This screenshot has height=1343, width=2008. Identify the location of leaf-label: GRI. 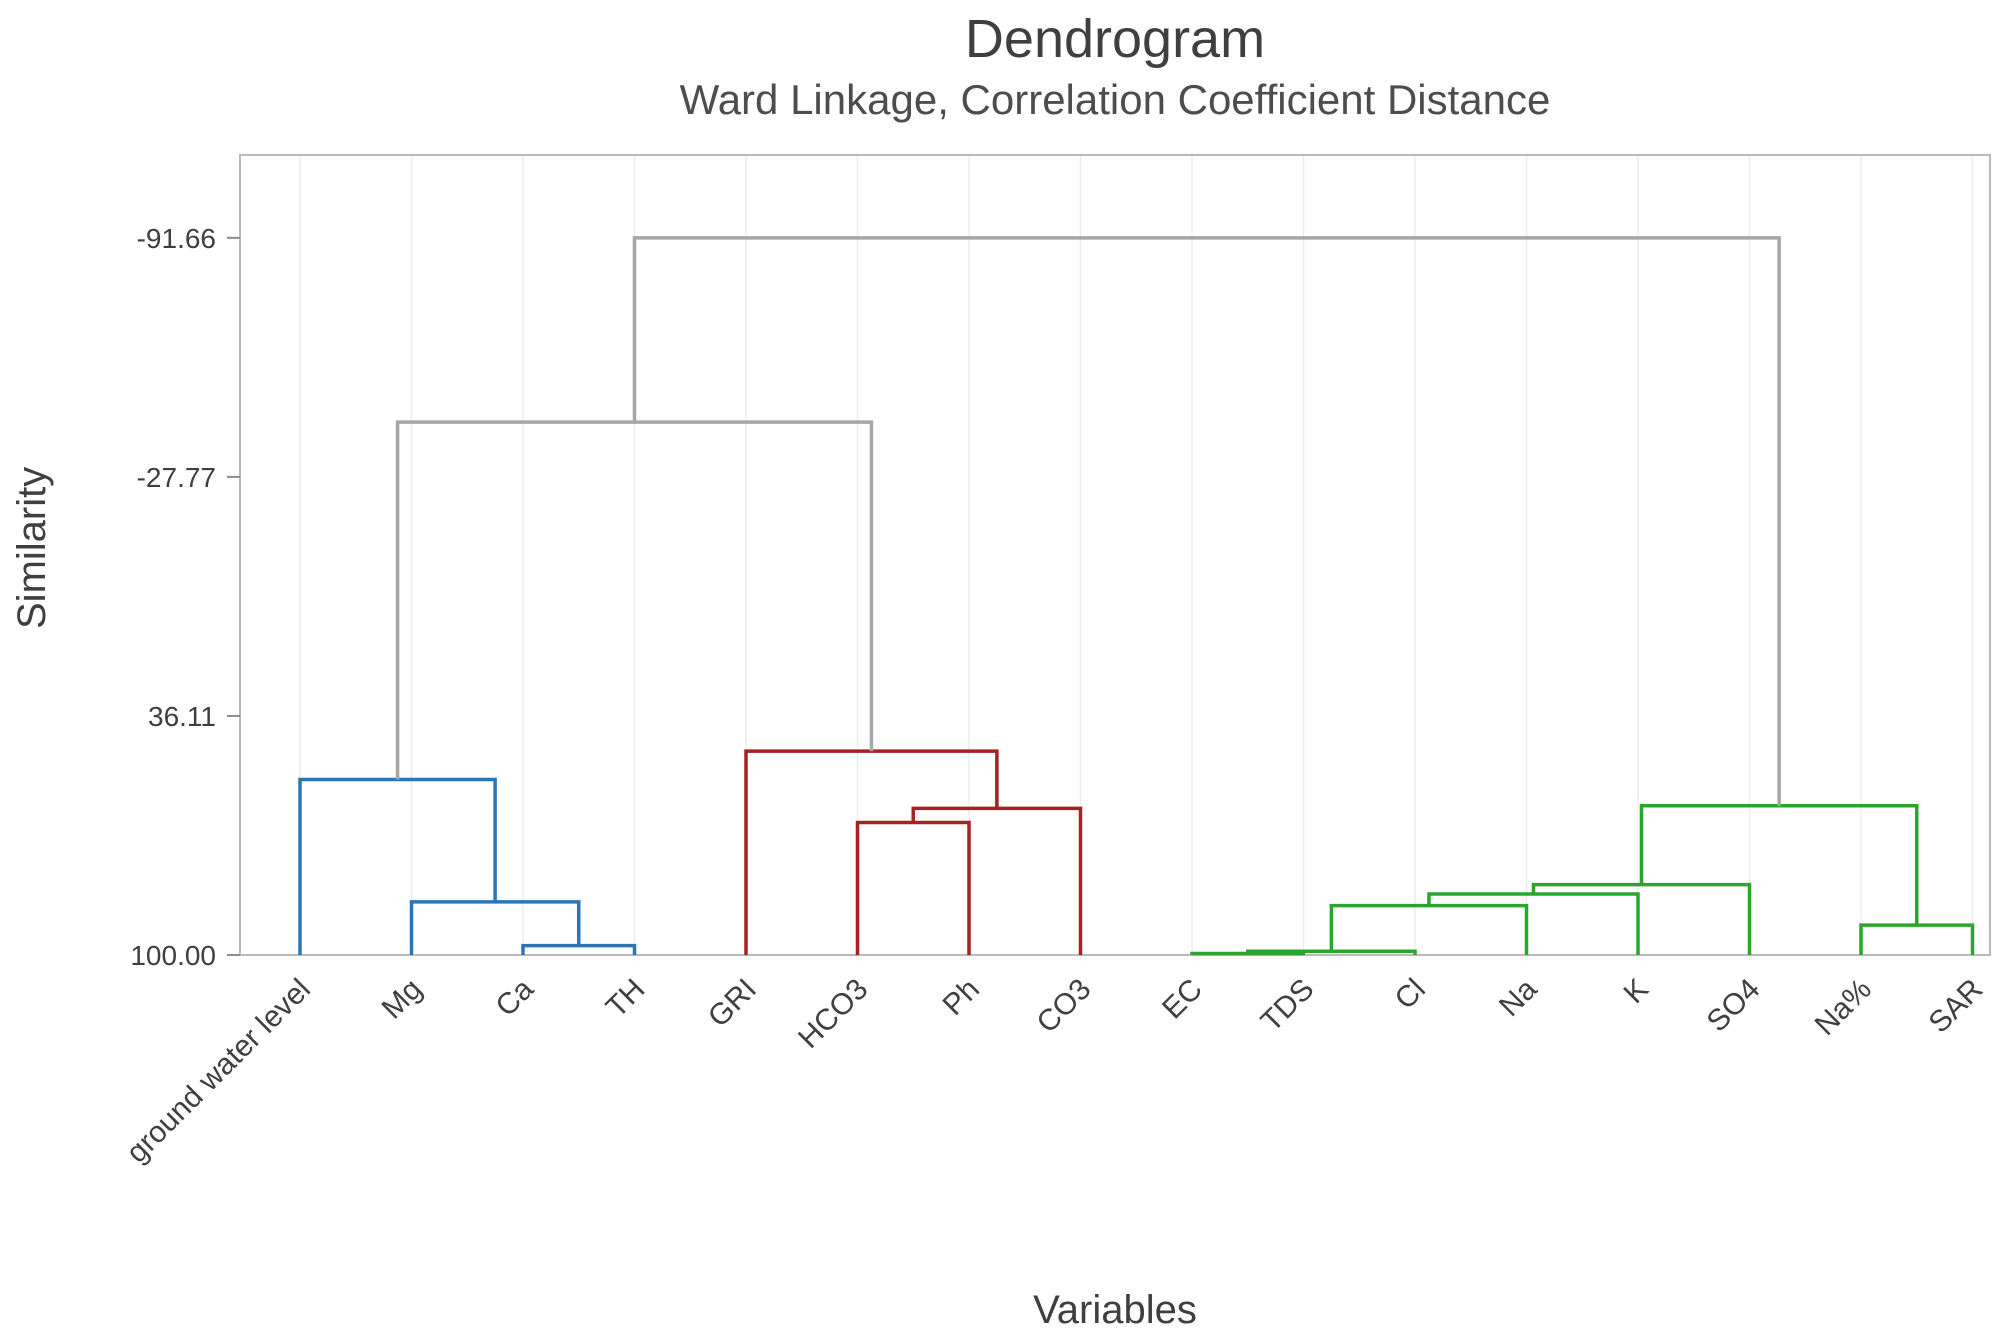
(732, 1003).